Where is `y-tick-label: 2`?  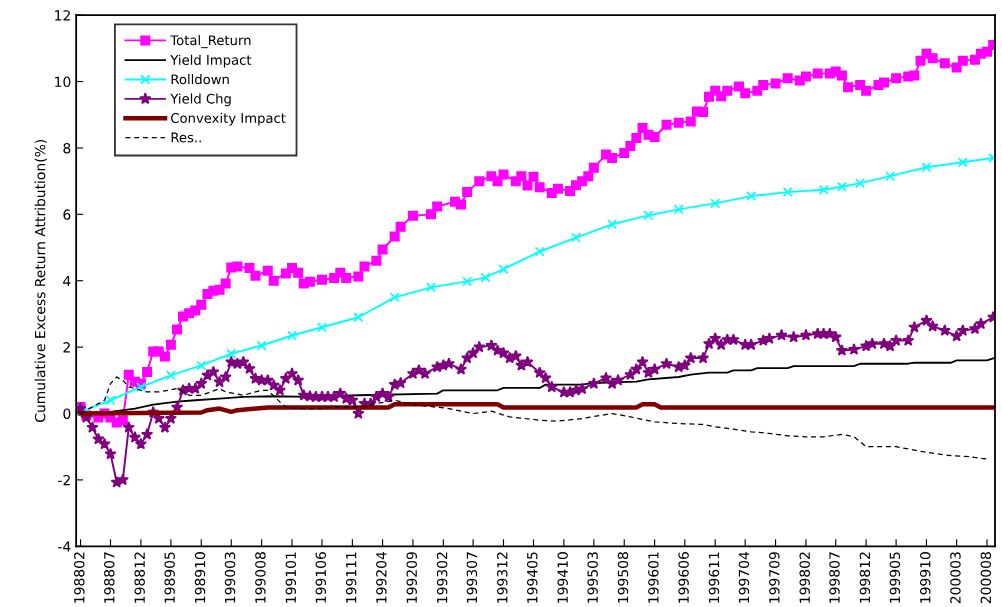 y-tick-label: 2 is located at coordinates (66, 347).